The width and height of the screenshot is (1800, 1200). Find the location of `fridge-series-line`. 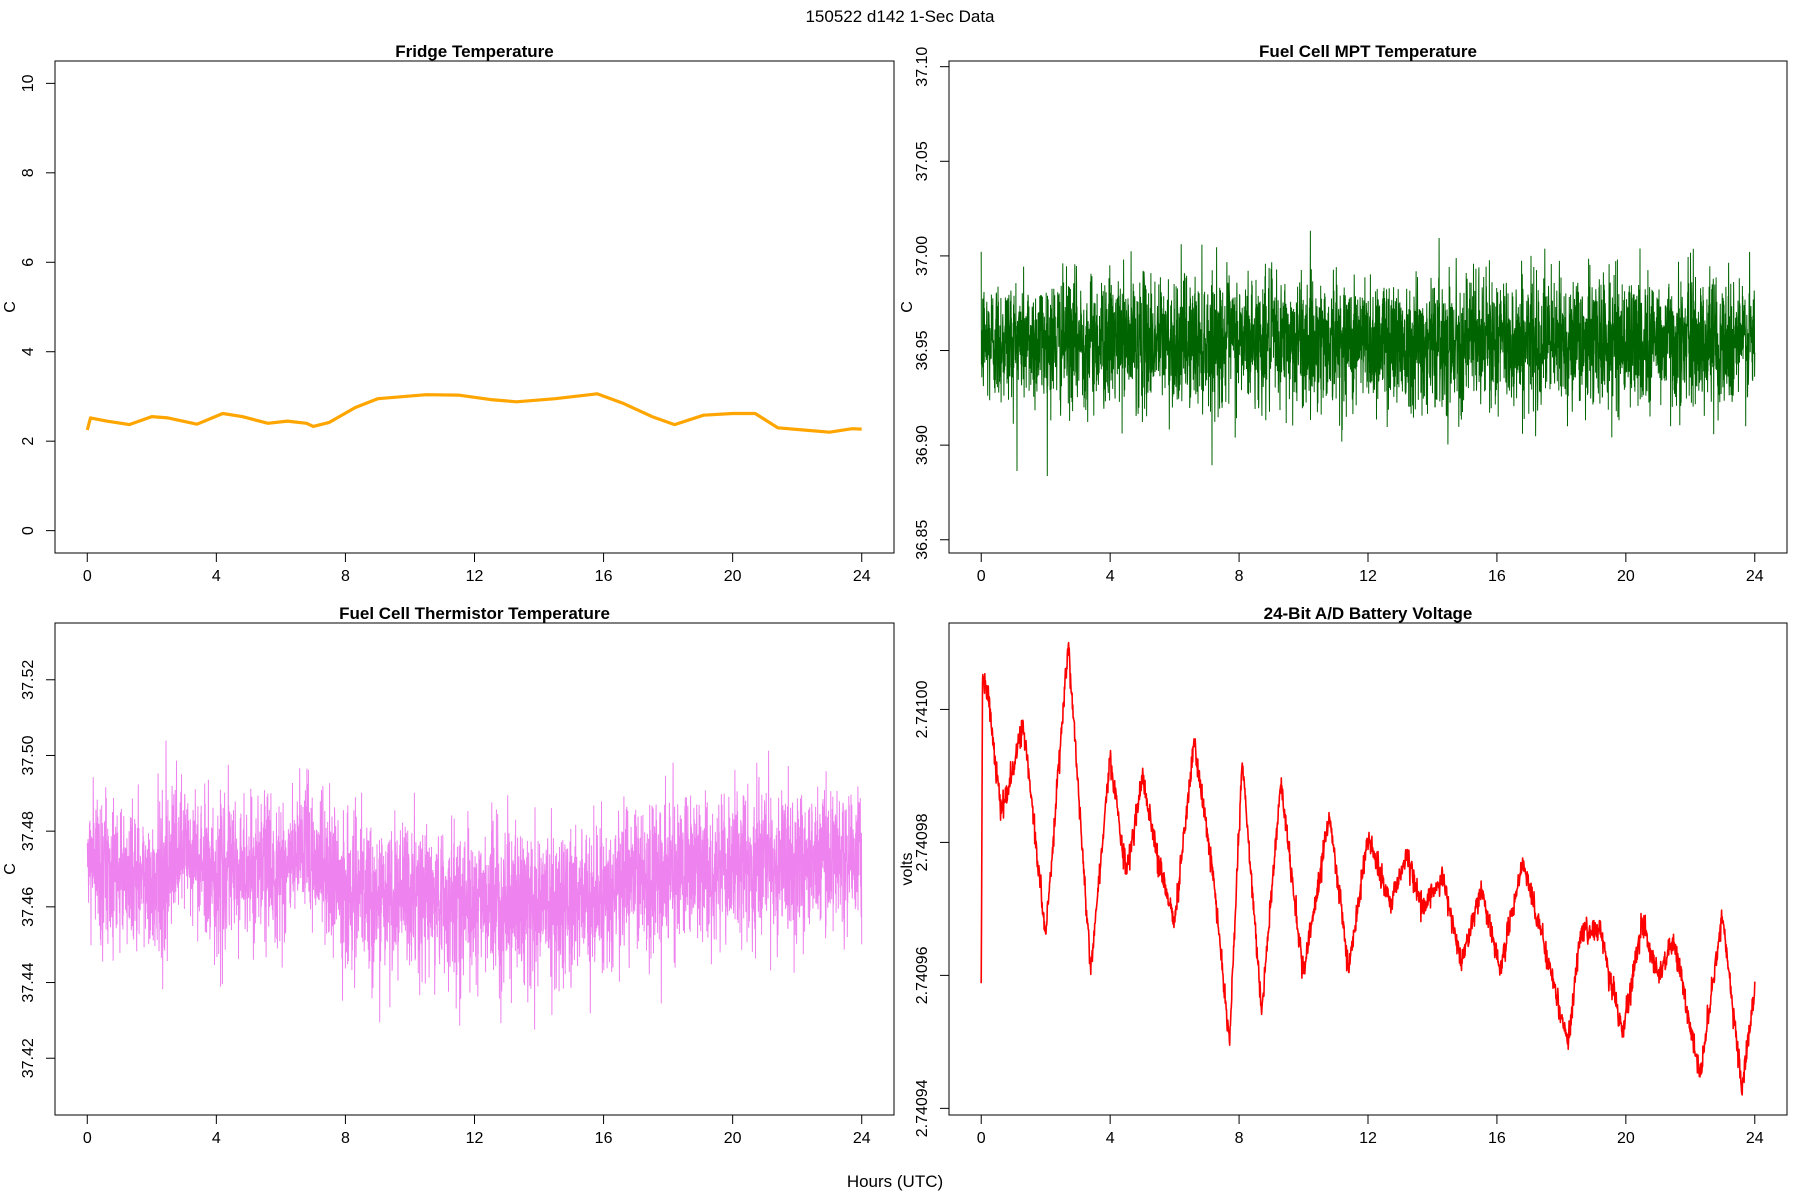

fridge-series-line is located at coordinates (473, 413).